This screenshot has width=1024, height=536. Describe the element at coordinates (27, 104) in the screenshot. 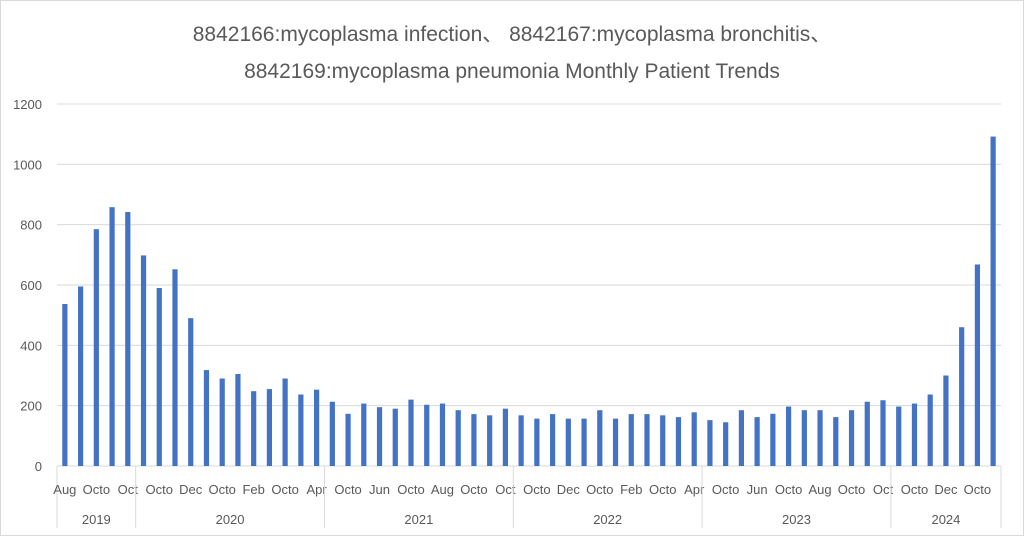

I see `y-tick-label: 1200` at that location.